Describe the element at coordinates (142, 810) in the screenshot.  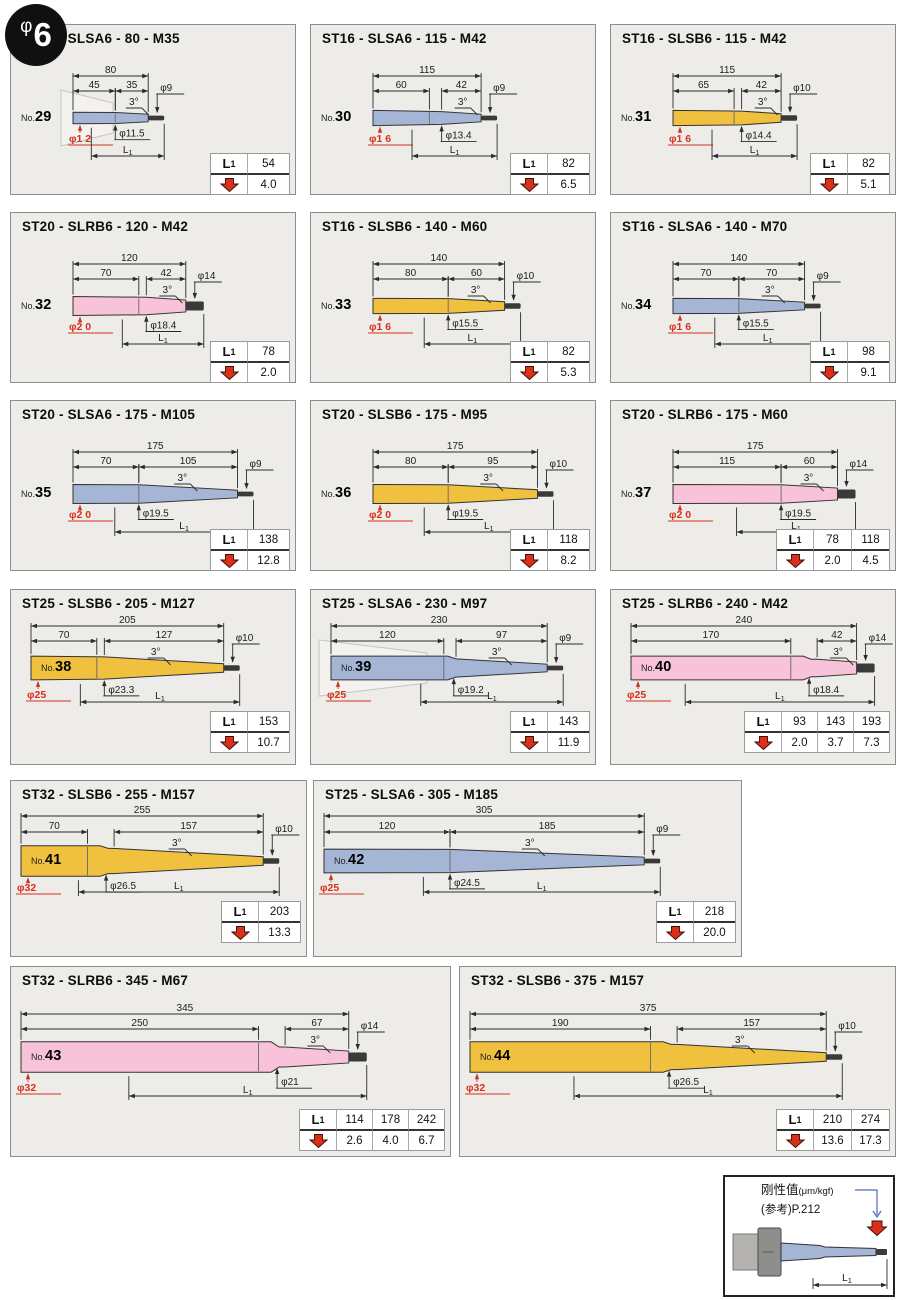
I see `total-dim-label: 255` at that location.